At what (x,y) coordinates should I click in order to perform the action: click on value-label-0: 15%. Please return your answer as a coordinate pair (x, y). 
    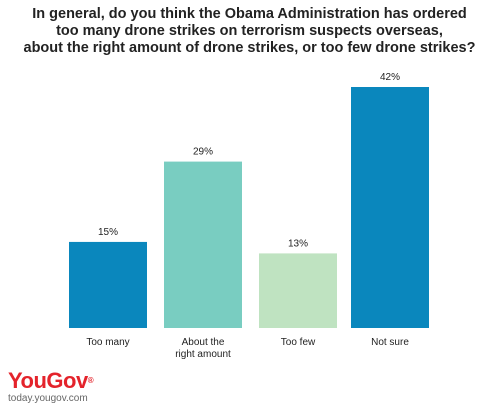
    Looking at the image, I should click on (108, 232).